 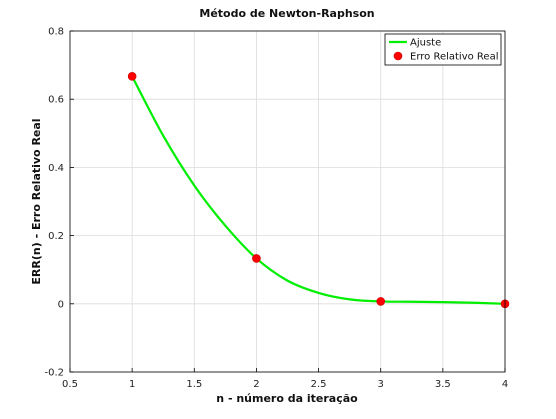 What do you see at coordinates (287, 398) in the screenshot?
I see `x-axis-label: n - número da iteração` at bounding box center [287, 398].